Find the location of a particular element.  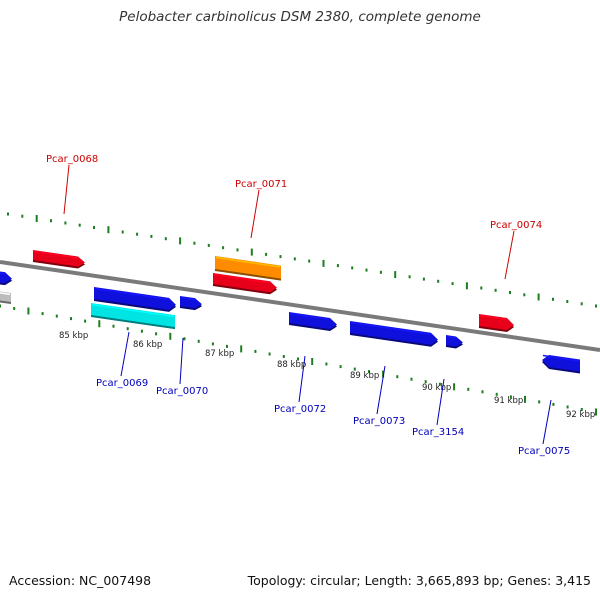

gene-label: Pcar_0068 is located at coordinates (72, 159).